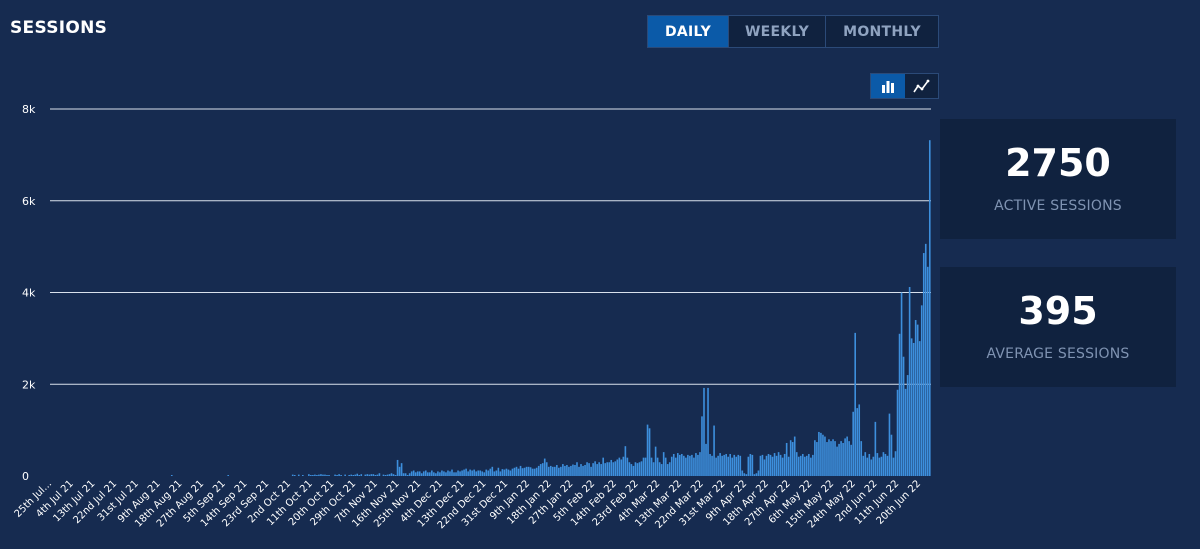 This screenshot has width=1200, height=549. I want to click on daily-button: DAILY, so click(688, 31).